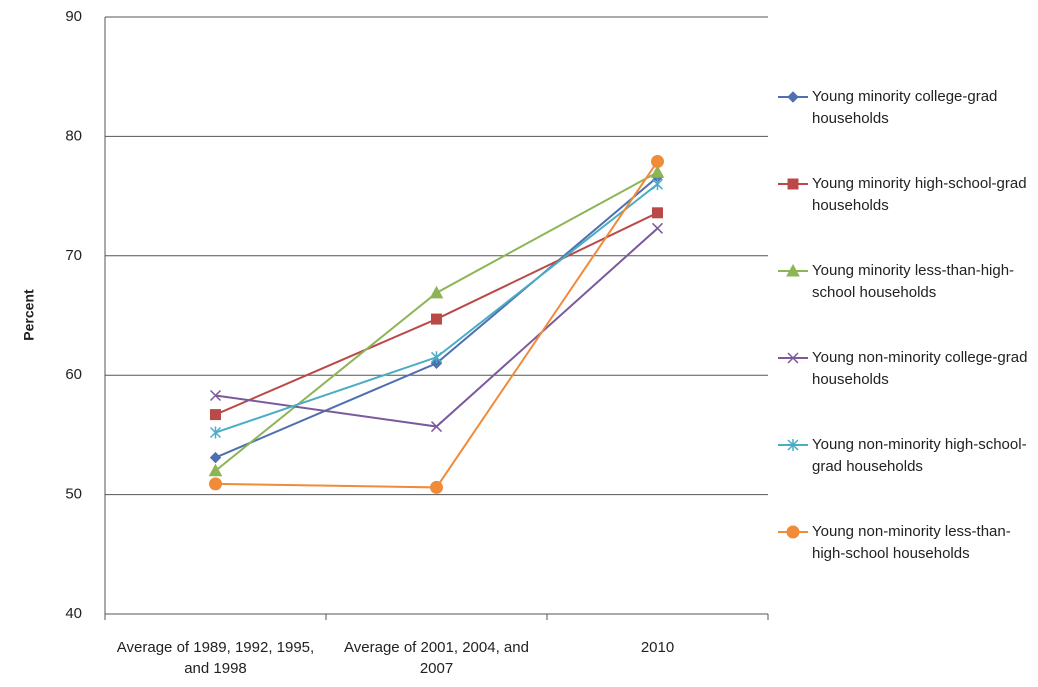 The width and height of the screenshot is (1038, 687). Describe the element at coordinates (905, 107) in the screenshot. I see `legend-label: Young minority college-grad households` at that location.